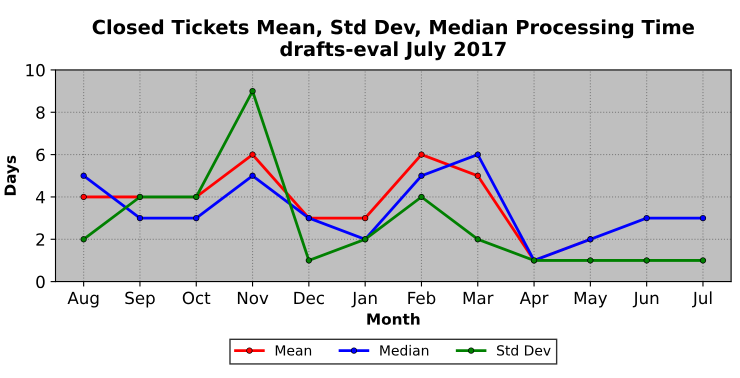 The width and height of the screenshot is (740, 378). Describe the element at coordinates (524, 350) in the screenshot. I see `legend-label: Std Dev` at that location.